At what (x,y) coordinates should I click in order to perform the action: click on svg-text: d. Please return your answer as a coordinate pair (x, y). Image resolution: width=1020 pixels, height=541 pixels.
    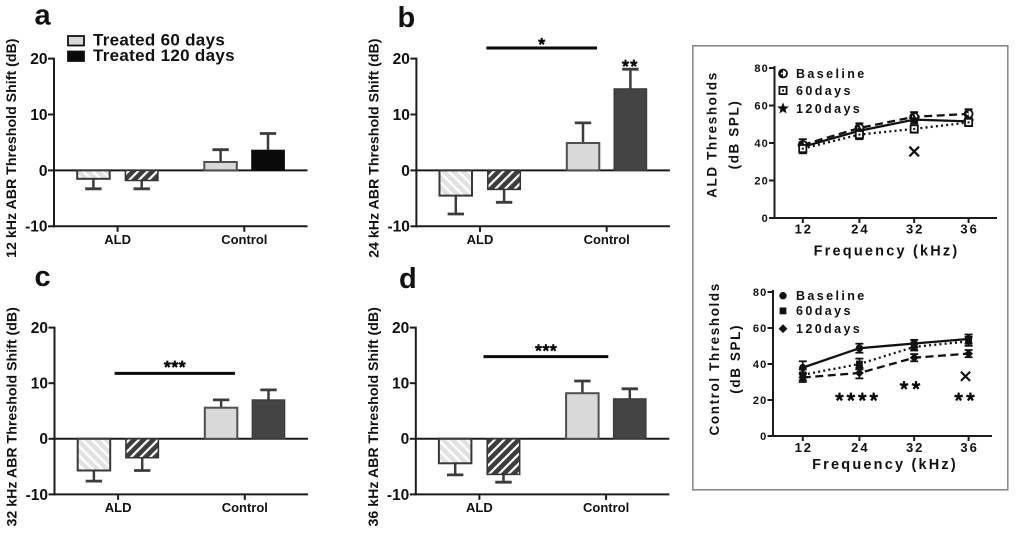
    Looking at the image, I should click on (408, 279).